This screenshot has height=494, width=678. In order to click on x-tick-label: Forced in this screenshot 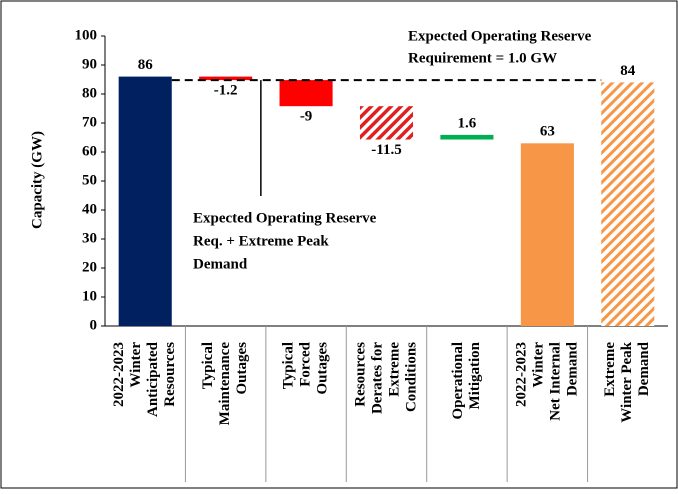, I will do `click(306, 363)`.